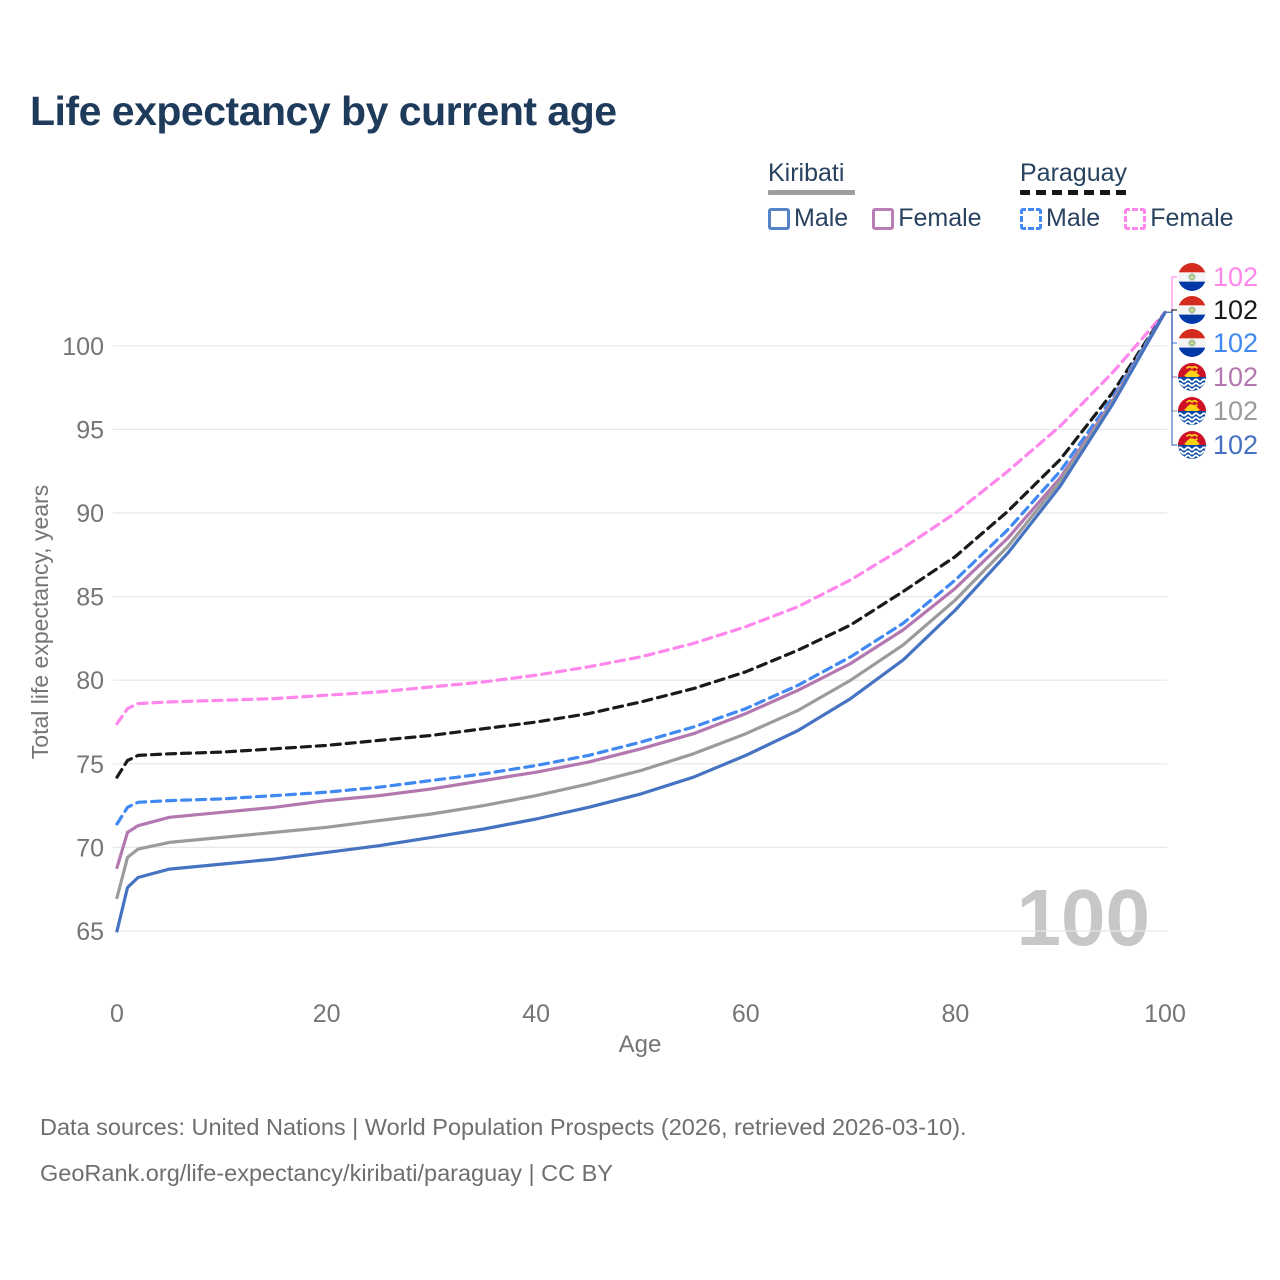  I want to click on legend-item-paraguay-male: Male, so click(1060, 218).